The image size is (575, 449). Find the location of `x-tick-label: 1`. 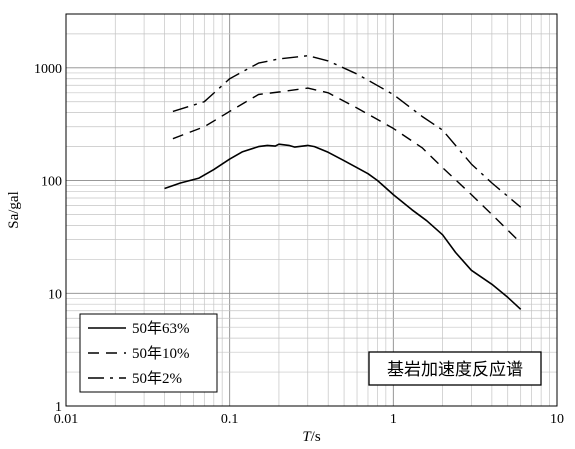

x-tick-label: 1 is located at coordinates (393, 419).